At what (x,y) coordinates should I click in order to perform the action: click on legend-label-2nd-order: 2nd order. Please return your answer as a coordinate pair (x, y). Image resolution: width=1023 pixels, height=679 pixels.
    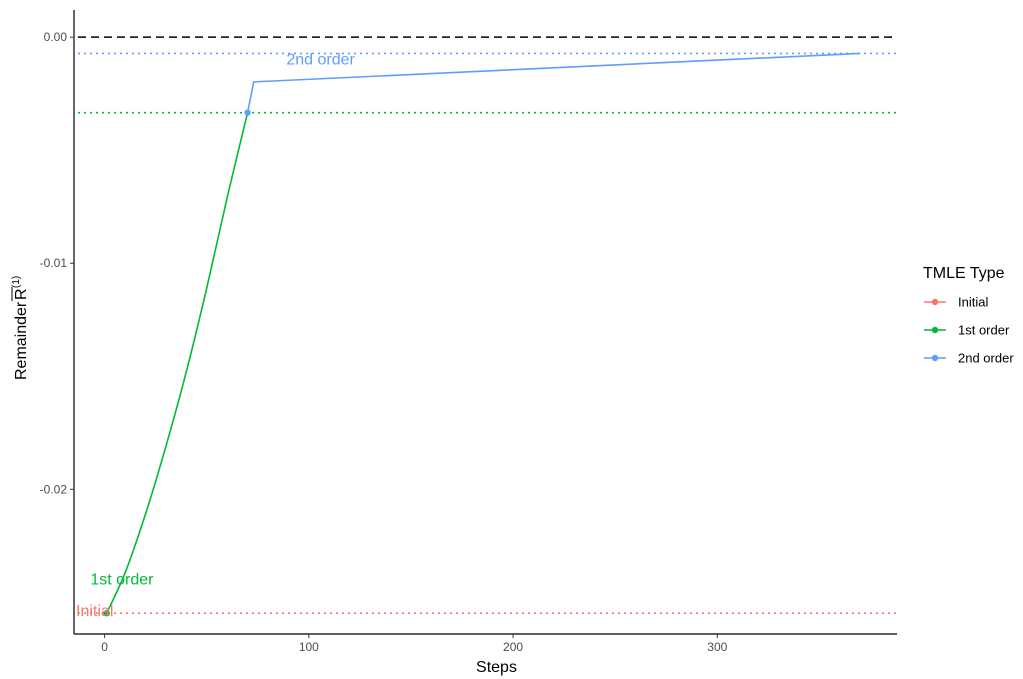
    Looking at the image, I should click on (986, 358).